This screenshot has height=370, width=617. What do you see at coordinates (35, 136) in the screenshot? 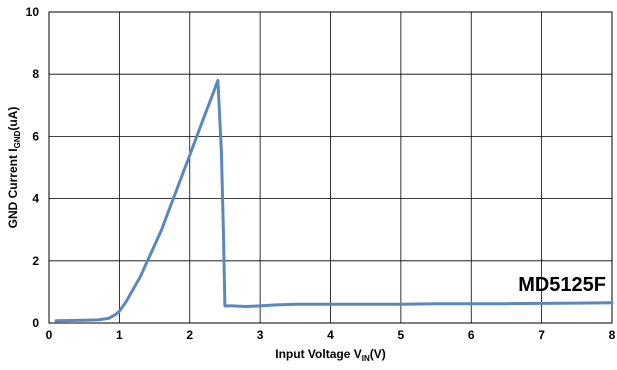
I see `y-tick-label: 6` at bounding box center [35, 136].